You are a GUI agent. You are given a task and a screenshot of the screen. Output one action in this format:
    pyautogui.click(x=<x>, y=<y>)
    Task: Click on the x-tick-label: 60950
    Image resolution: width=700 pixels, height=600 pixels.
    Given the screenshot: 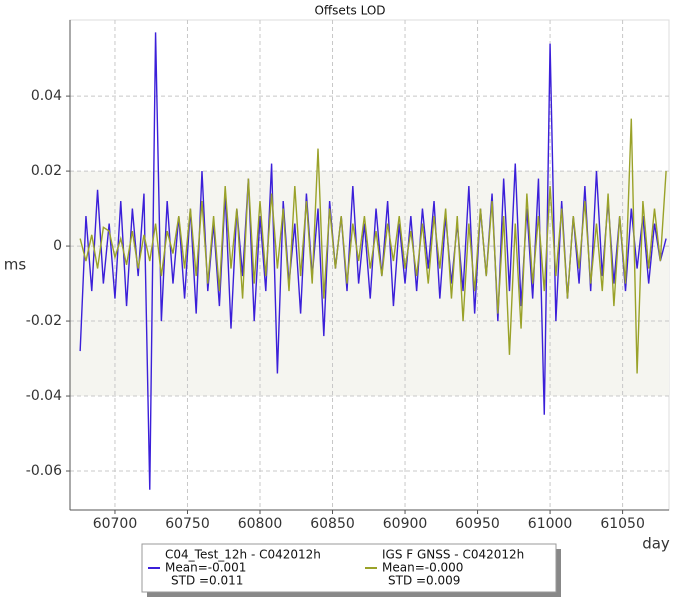 What is the action you would take?
    pyautogui.click(x=477, y=524)
    